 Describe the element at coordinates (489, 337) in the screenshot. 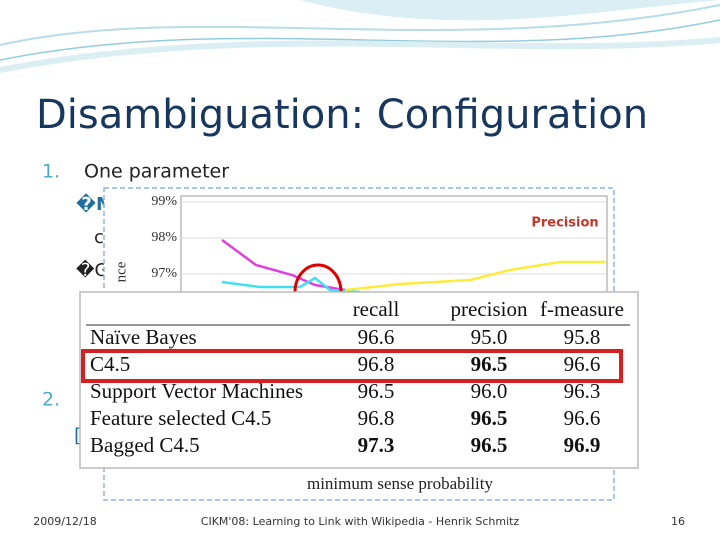

I see `table-cell: 95.0` at that location.